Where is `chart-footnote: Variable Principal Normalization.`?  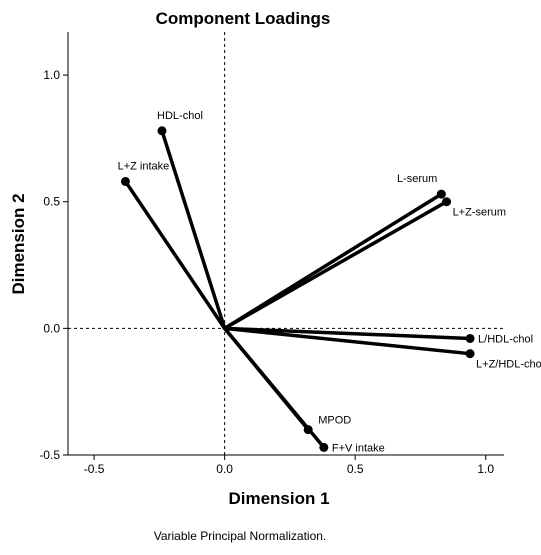 chart-footnote: Variable Principal Normalization. is located at coordinates (240, 536).